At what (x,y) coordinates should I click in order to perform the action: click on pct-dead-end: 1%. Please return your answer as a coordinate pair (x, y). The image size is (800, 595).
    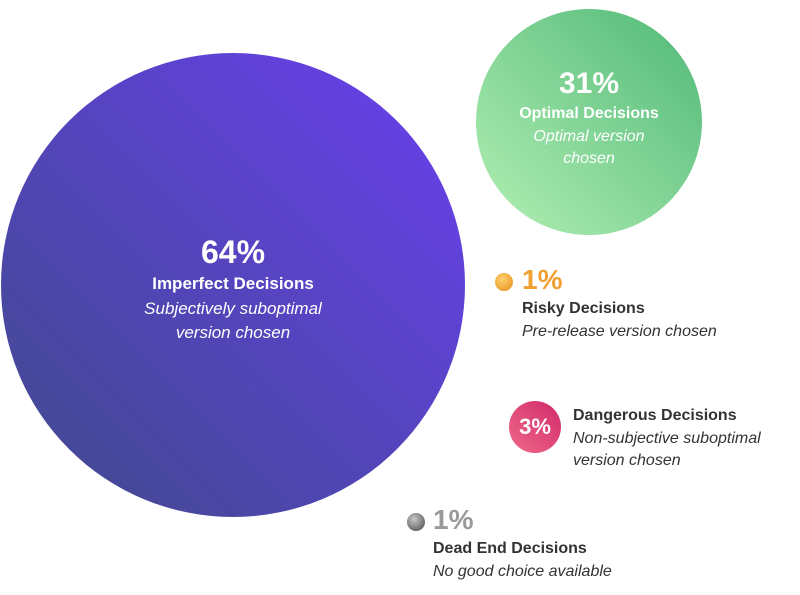
    Looking at the image, I should click on (453, 519).